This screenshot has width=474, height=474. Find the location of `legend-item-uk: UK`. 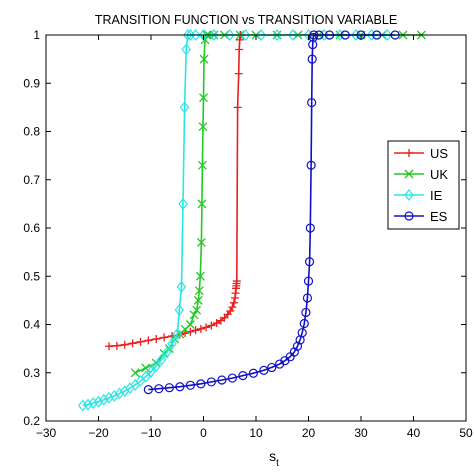

legend-item-uk: UK is located at coordinates (421, 174).